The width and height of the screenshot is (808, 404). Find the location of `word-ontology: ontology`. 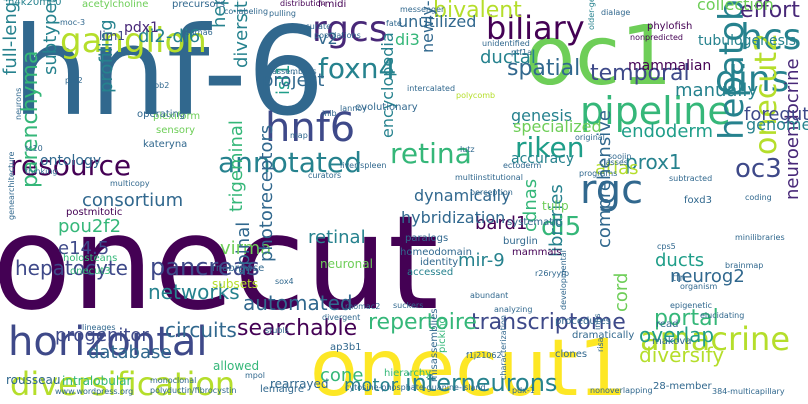

word-ontology: ontology is located at coordinates (71, 161).